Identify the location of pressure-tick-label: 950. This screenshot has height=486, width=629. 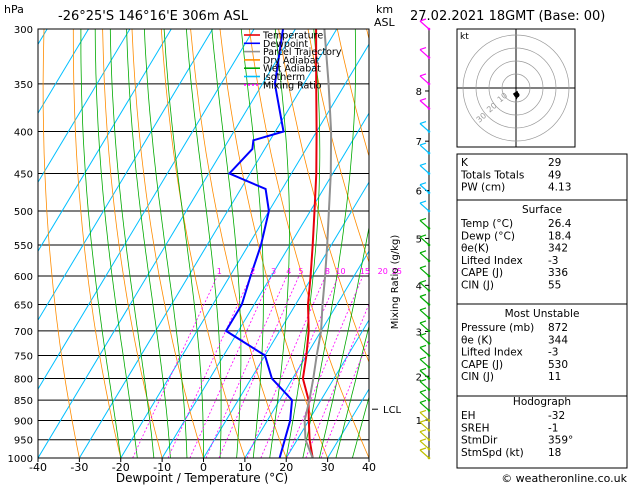
(23, 441).